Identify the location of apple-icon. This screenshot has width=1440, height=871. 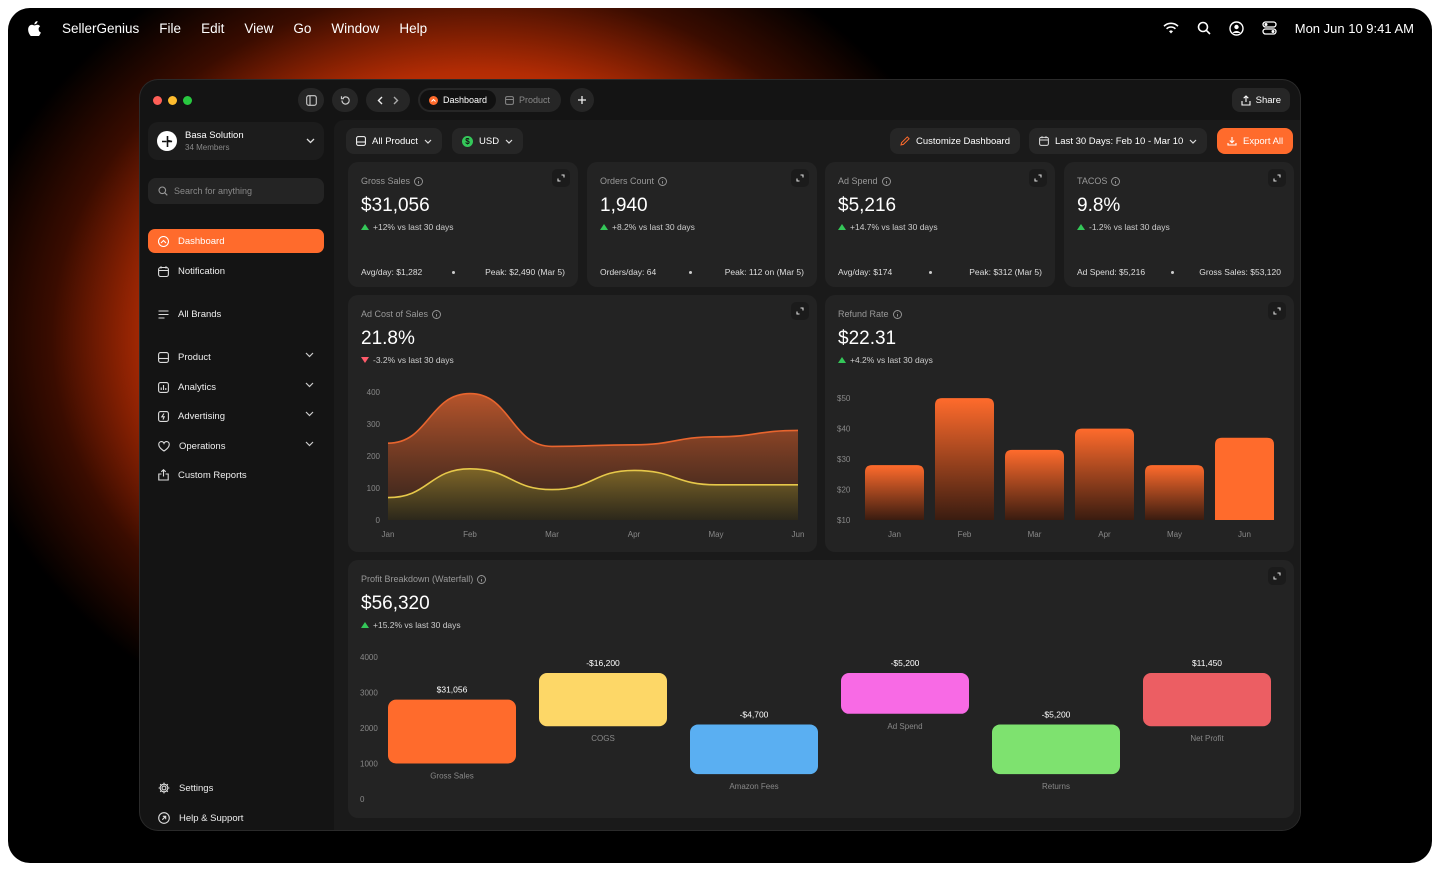
(35, 28).